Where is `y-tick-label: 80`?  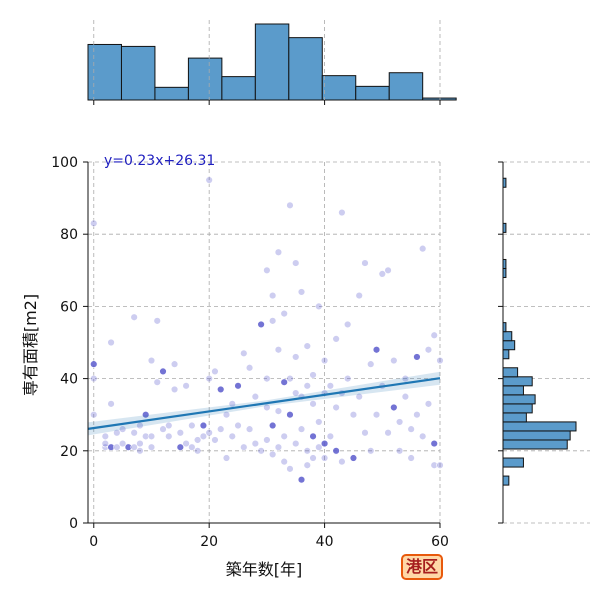
y-tick-label: 80 is located at coordinates (69, 235).